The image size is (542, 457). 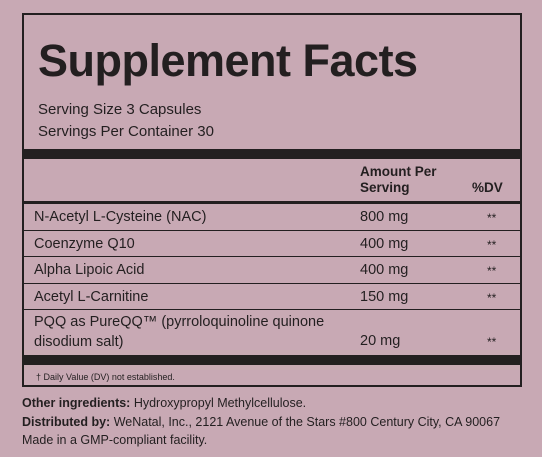 What do you see at coordinates (115, 440) in the screenshot?
I see `made-in: Made in a GMP-compliant facility.` at bounding box center [115, 440].